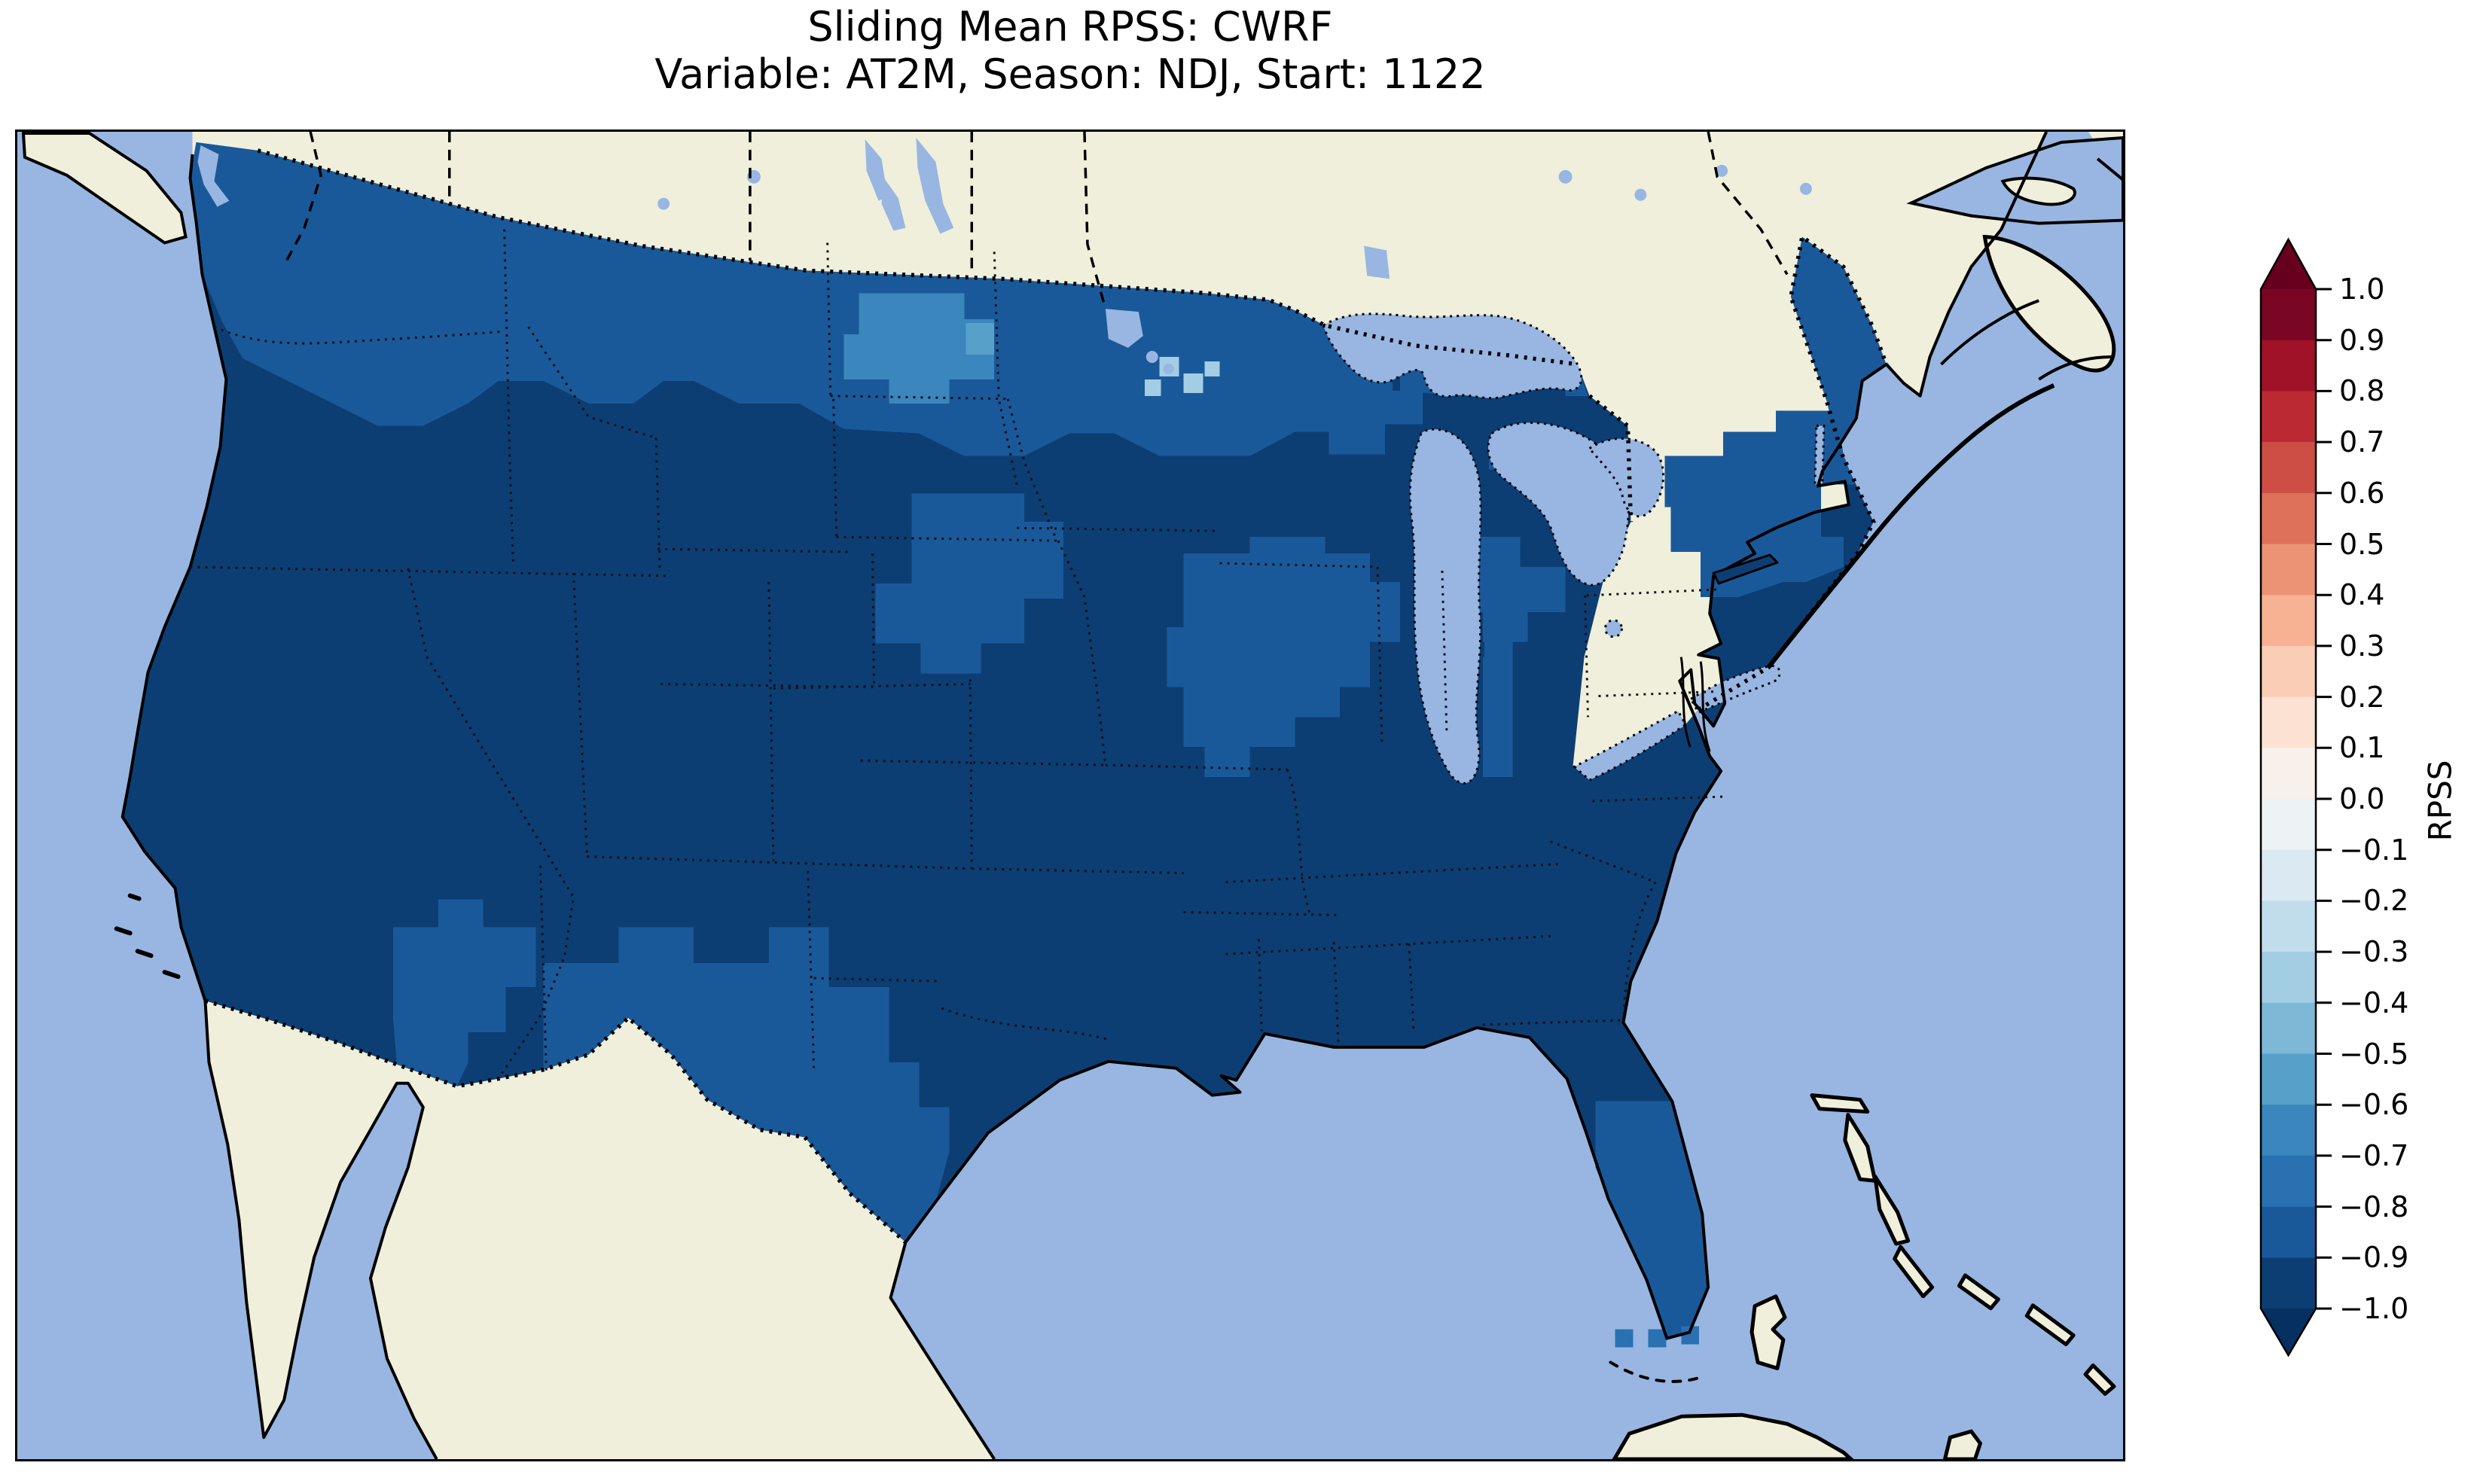 The image size is (2474, 1484). What do you see at coordinates (2374, 952) in the screenshot?
I see `colorbar-tick-label: −0.3` at bounding box center [2374, 952].